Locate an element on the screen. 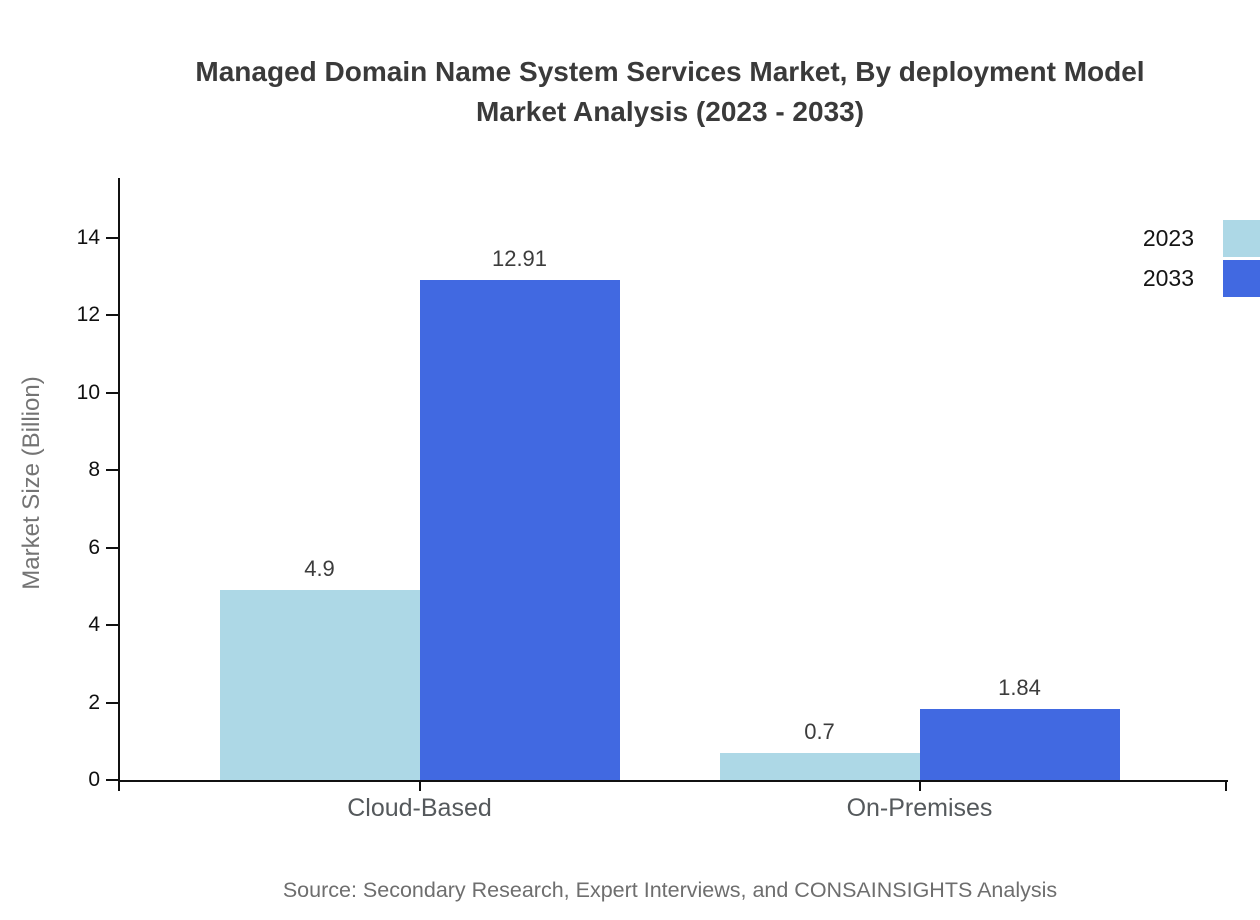  bar-value-label: 12.91 is located at coordinates (519, 259).